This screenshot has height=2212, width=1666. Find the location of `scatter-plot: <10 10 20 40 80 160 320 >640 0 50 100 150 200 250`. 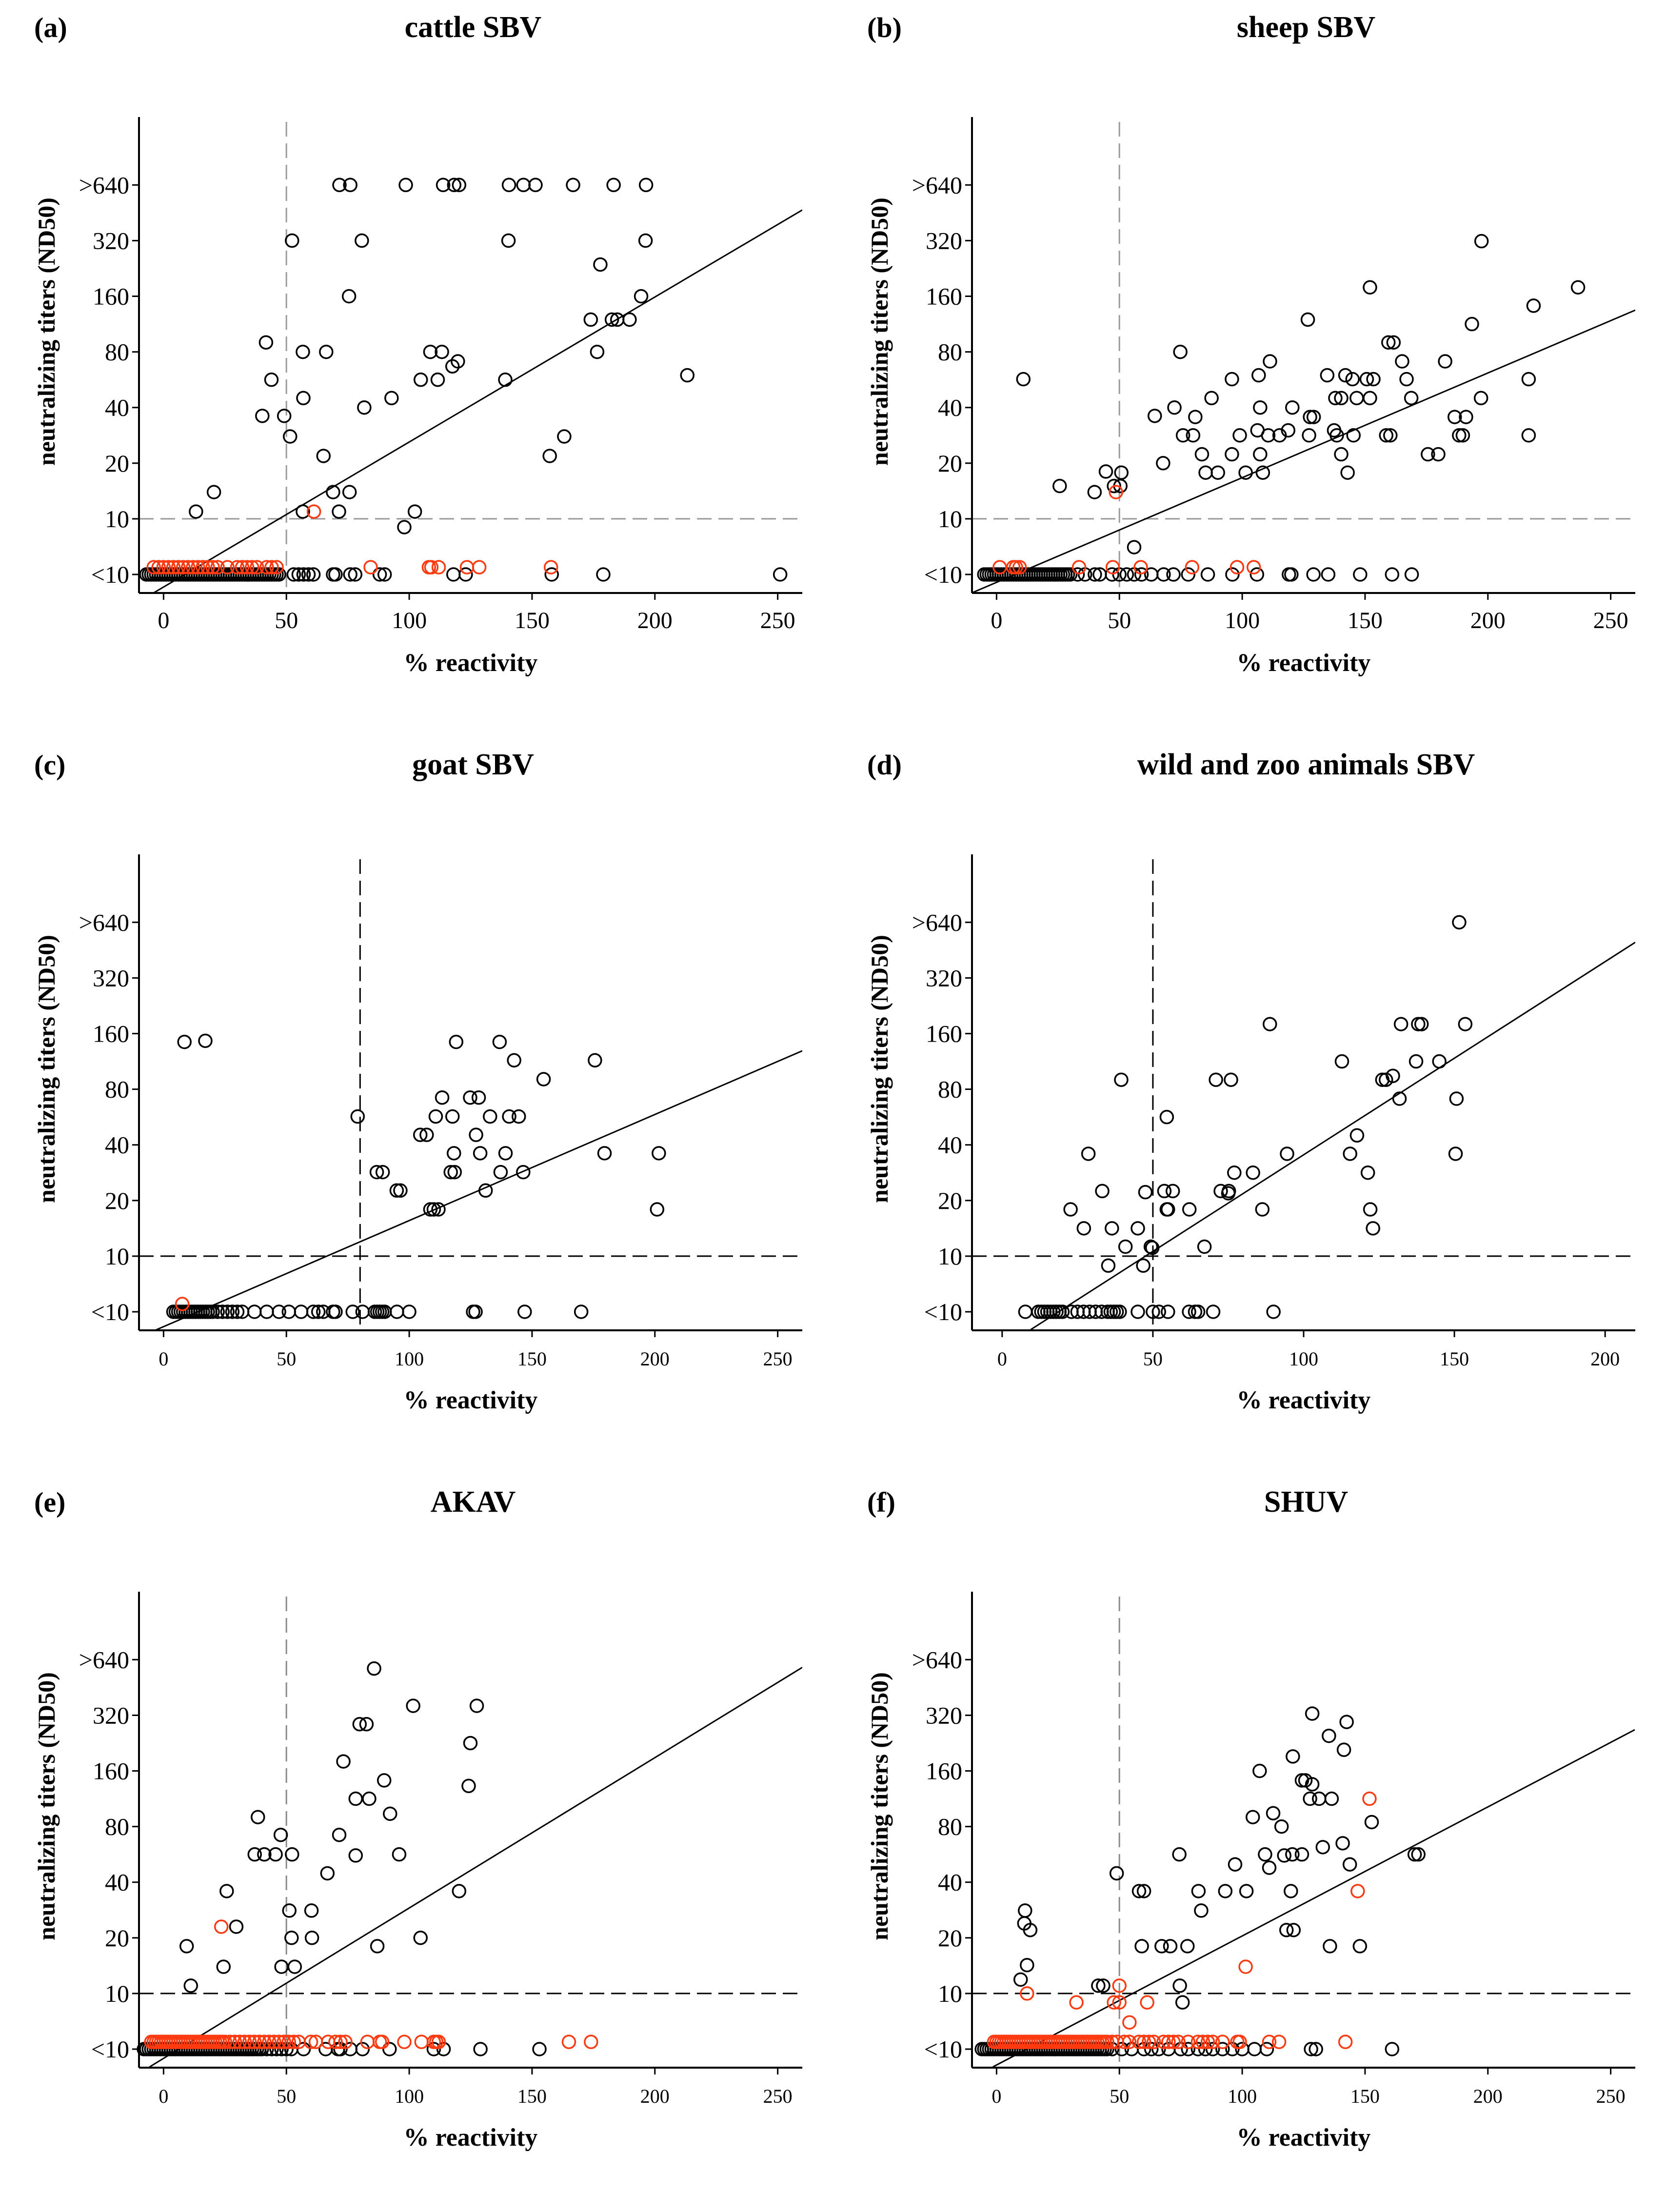

scatter-plot: <10 10 20 40 80 160 320 >640 0 50 100 150 200 250 is located at coordinates (440, 1112).